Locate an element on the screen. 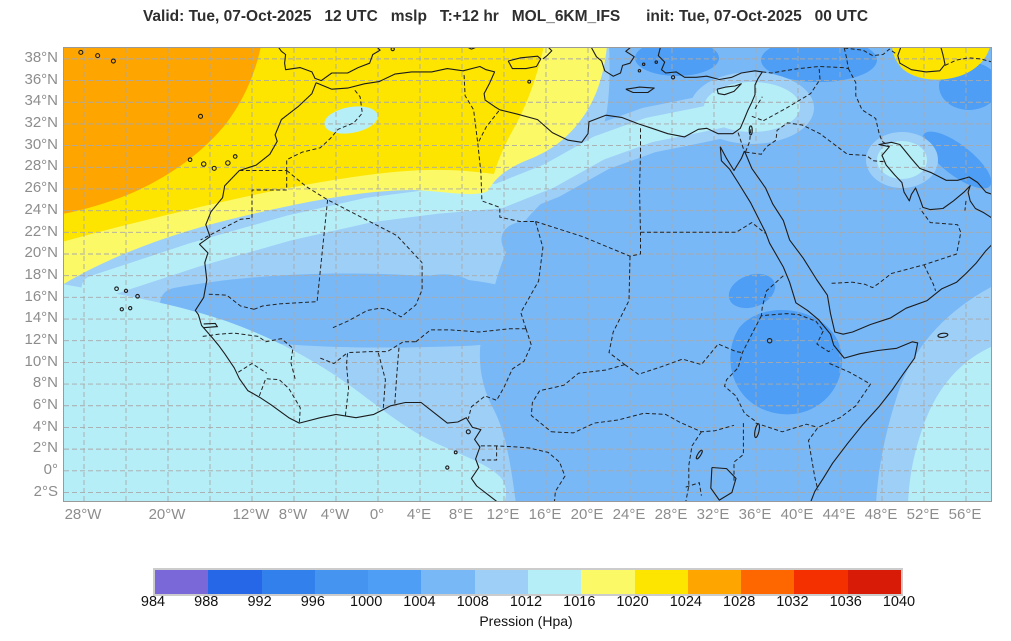 This screenshot has width=1011, height=641. x-tick-label: 4°E is located at coordinates (419, 514).